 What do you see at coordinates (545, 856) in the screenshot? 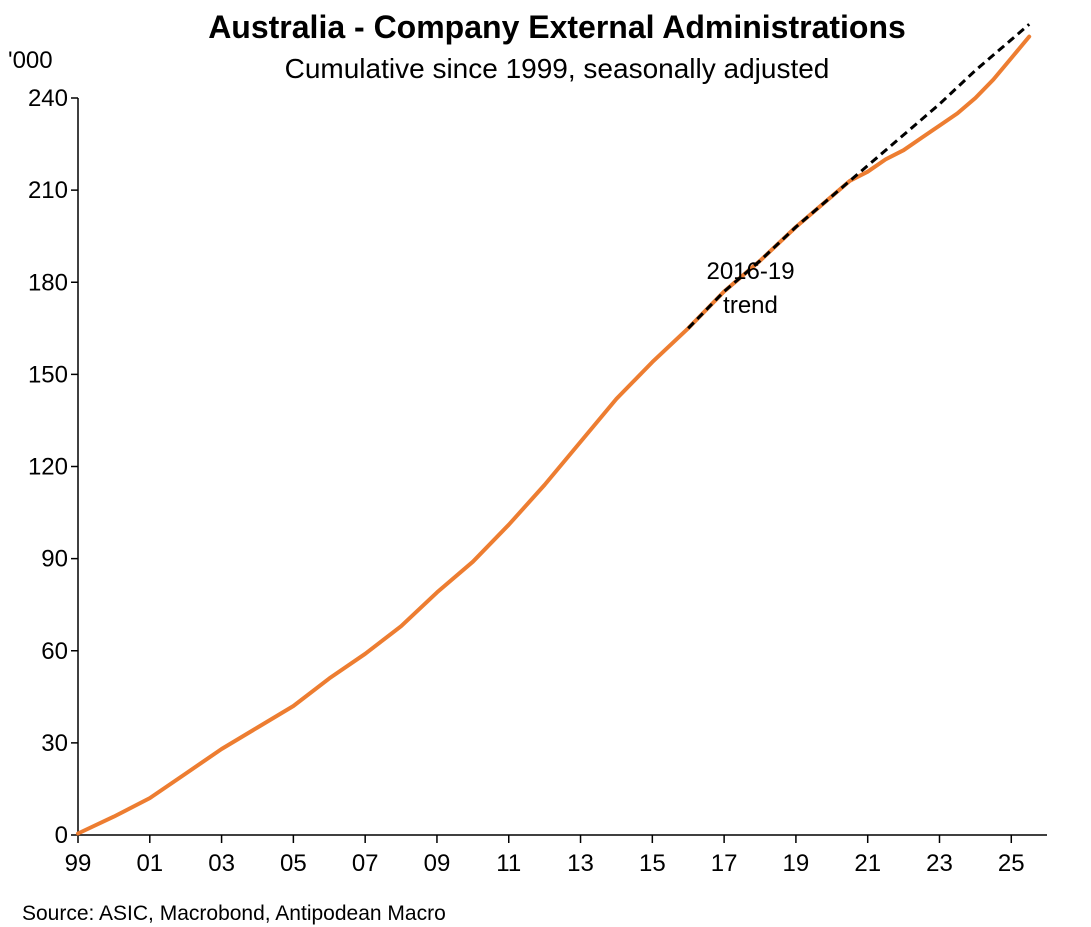
I see `x-axis: 99 01 03 05 07 09 11 13 15 17 19 21 23 25` at bounding box center [545, 856].